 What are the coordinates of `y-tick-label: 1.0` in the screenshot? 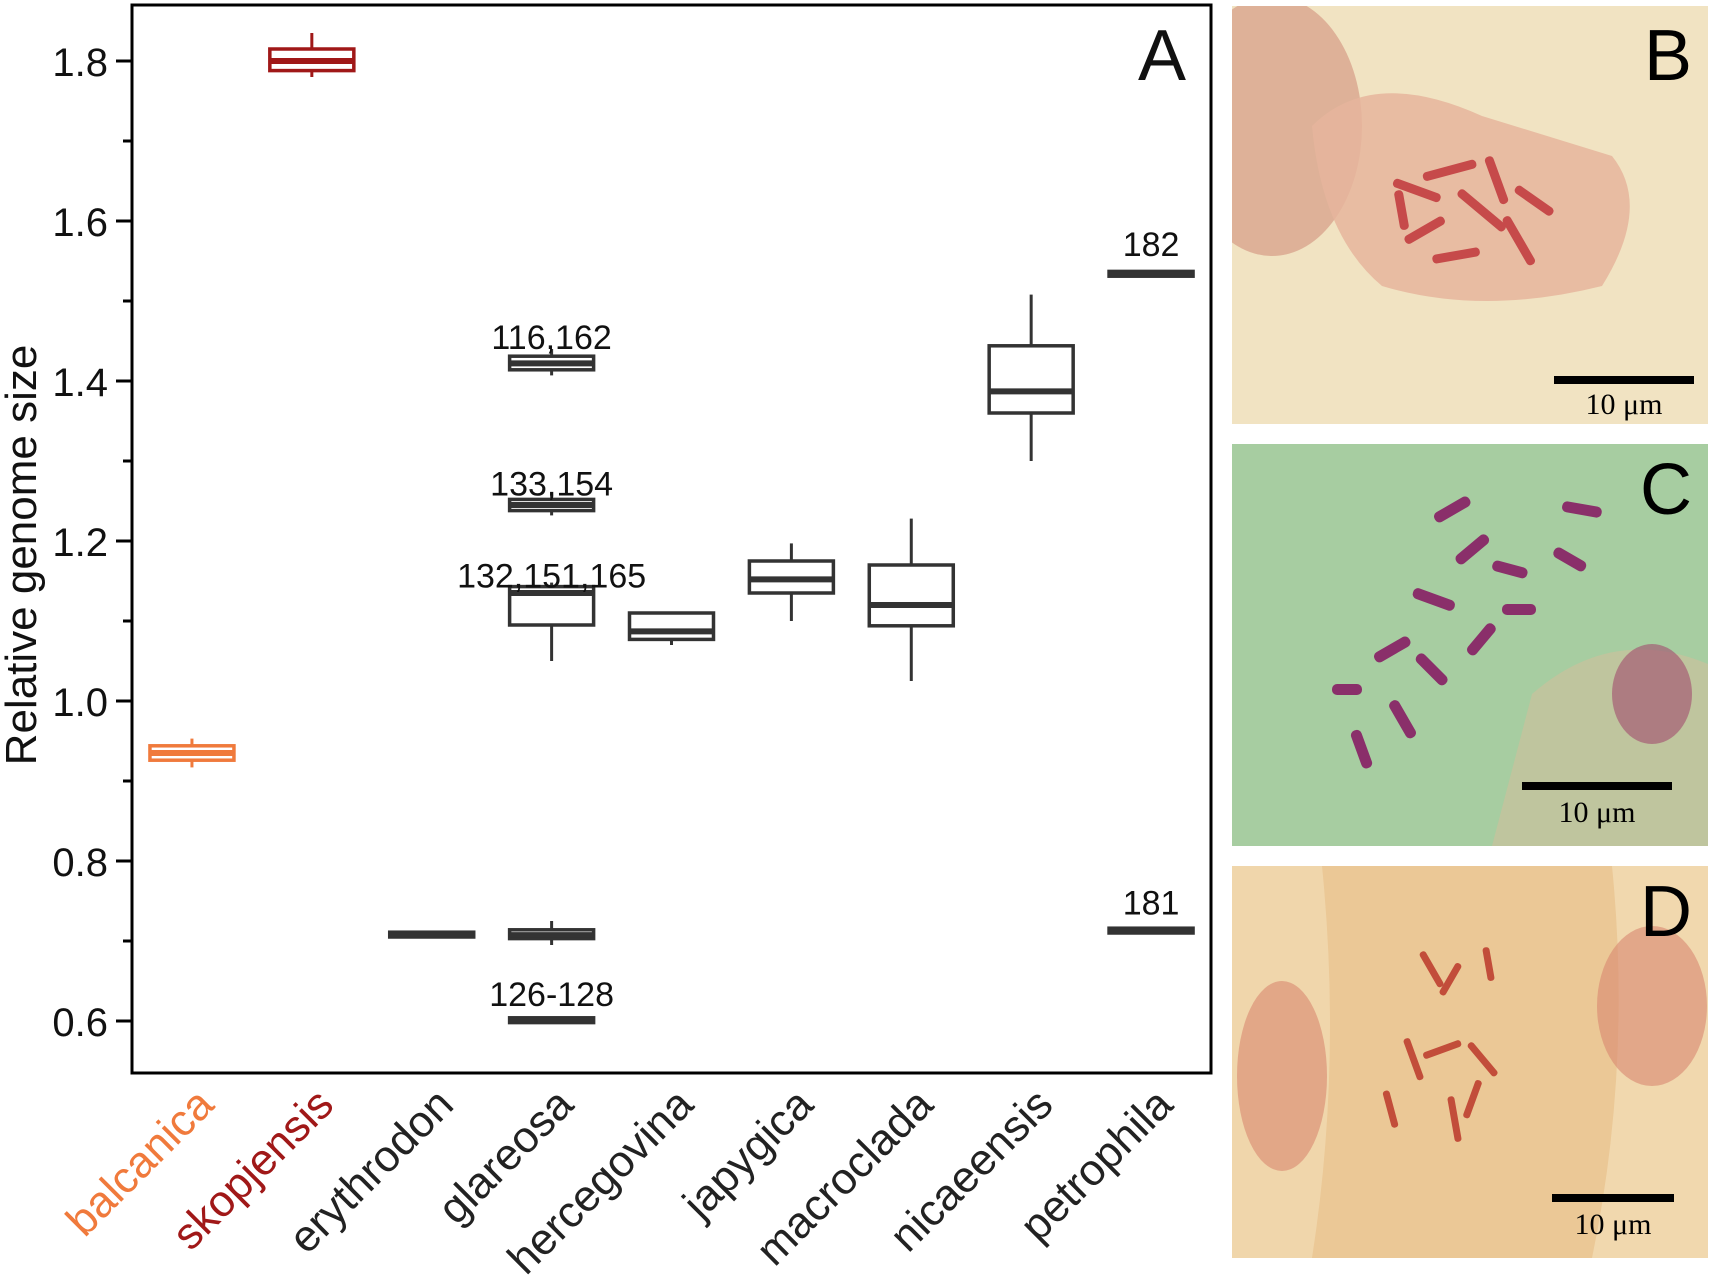 It's located at (80, 703).